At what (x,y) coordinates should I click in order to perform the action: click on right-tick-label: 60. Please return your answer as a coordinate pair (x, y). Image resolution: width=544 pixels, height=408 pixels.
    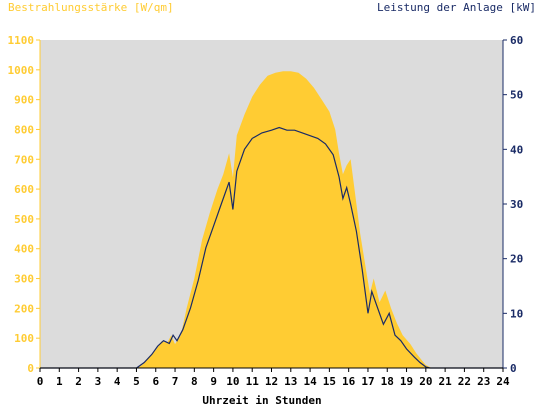
    Looking at the image, I should click on (516, 40).